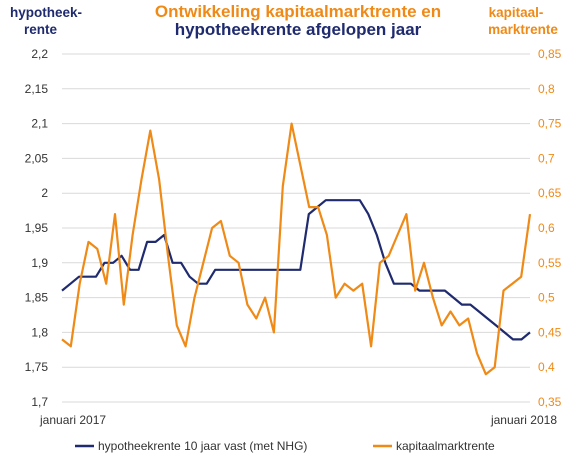 The width and height of the screenshot is (577, 459). I want to click on right-tick-label: 0,55, so click(550, 263).